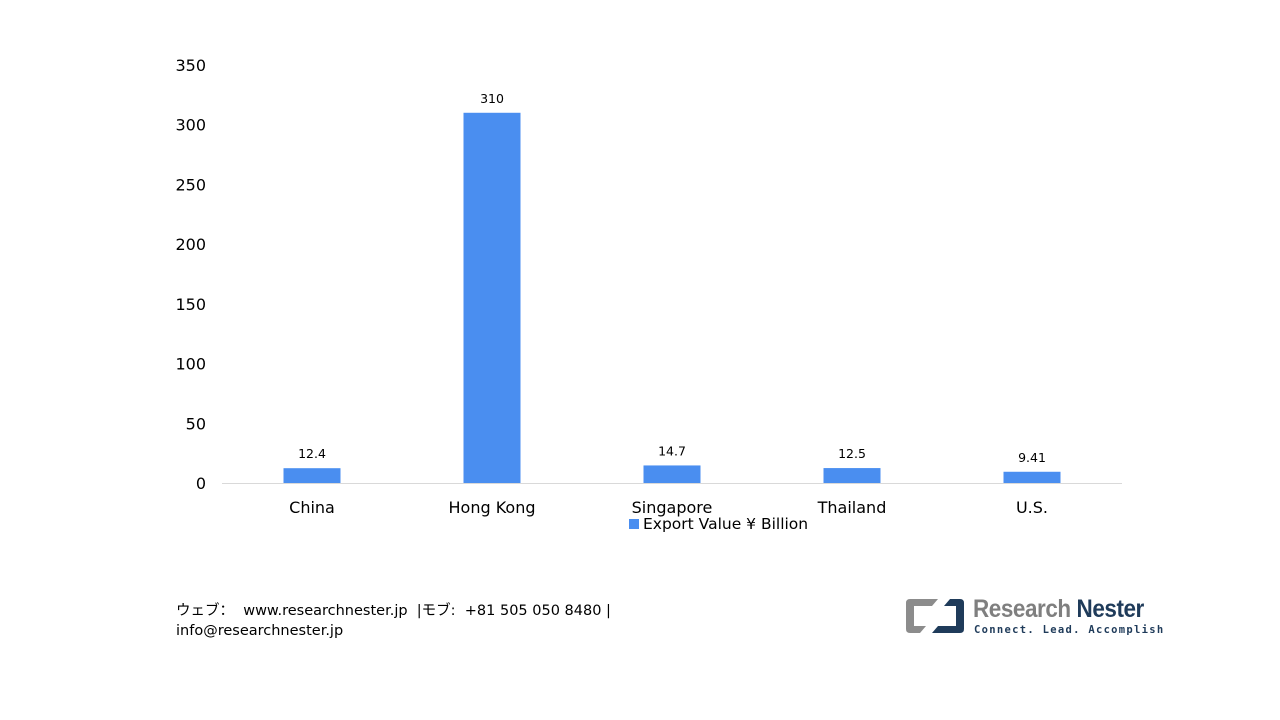  Describe the element at coordinates (190, 304) in the screenshot. I see `y-tick-label: 150` at that location.